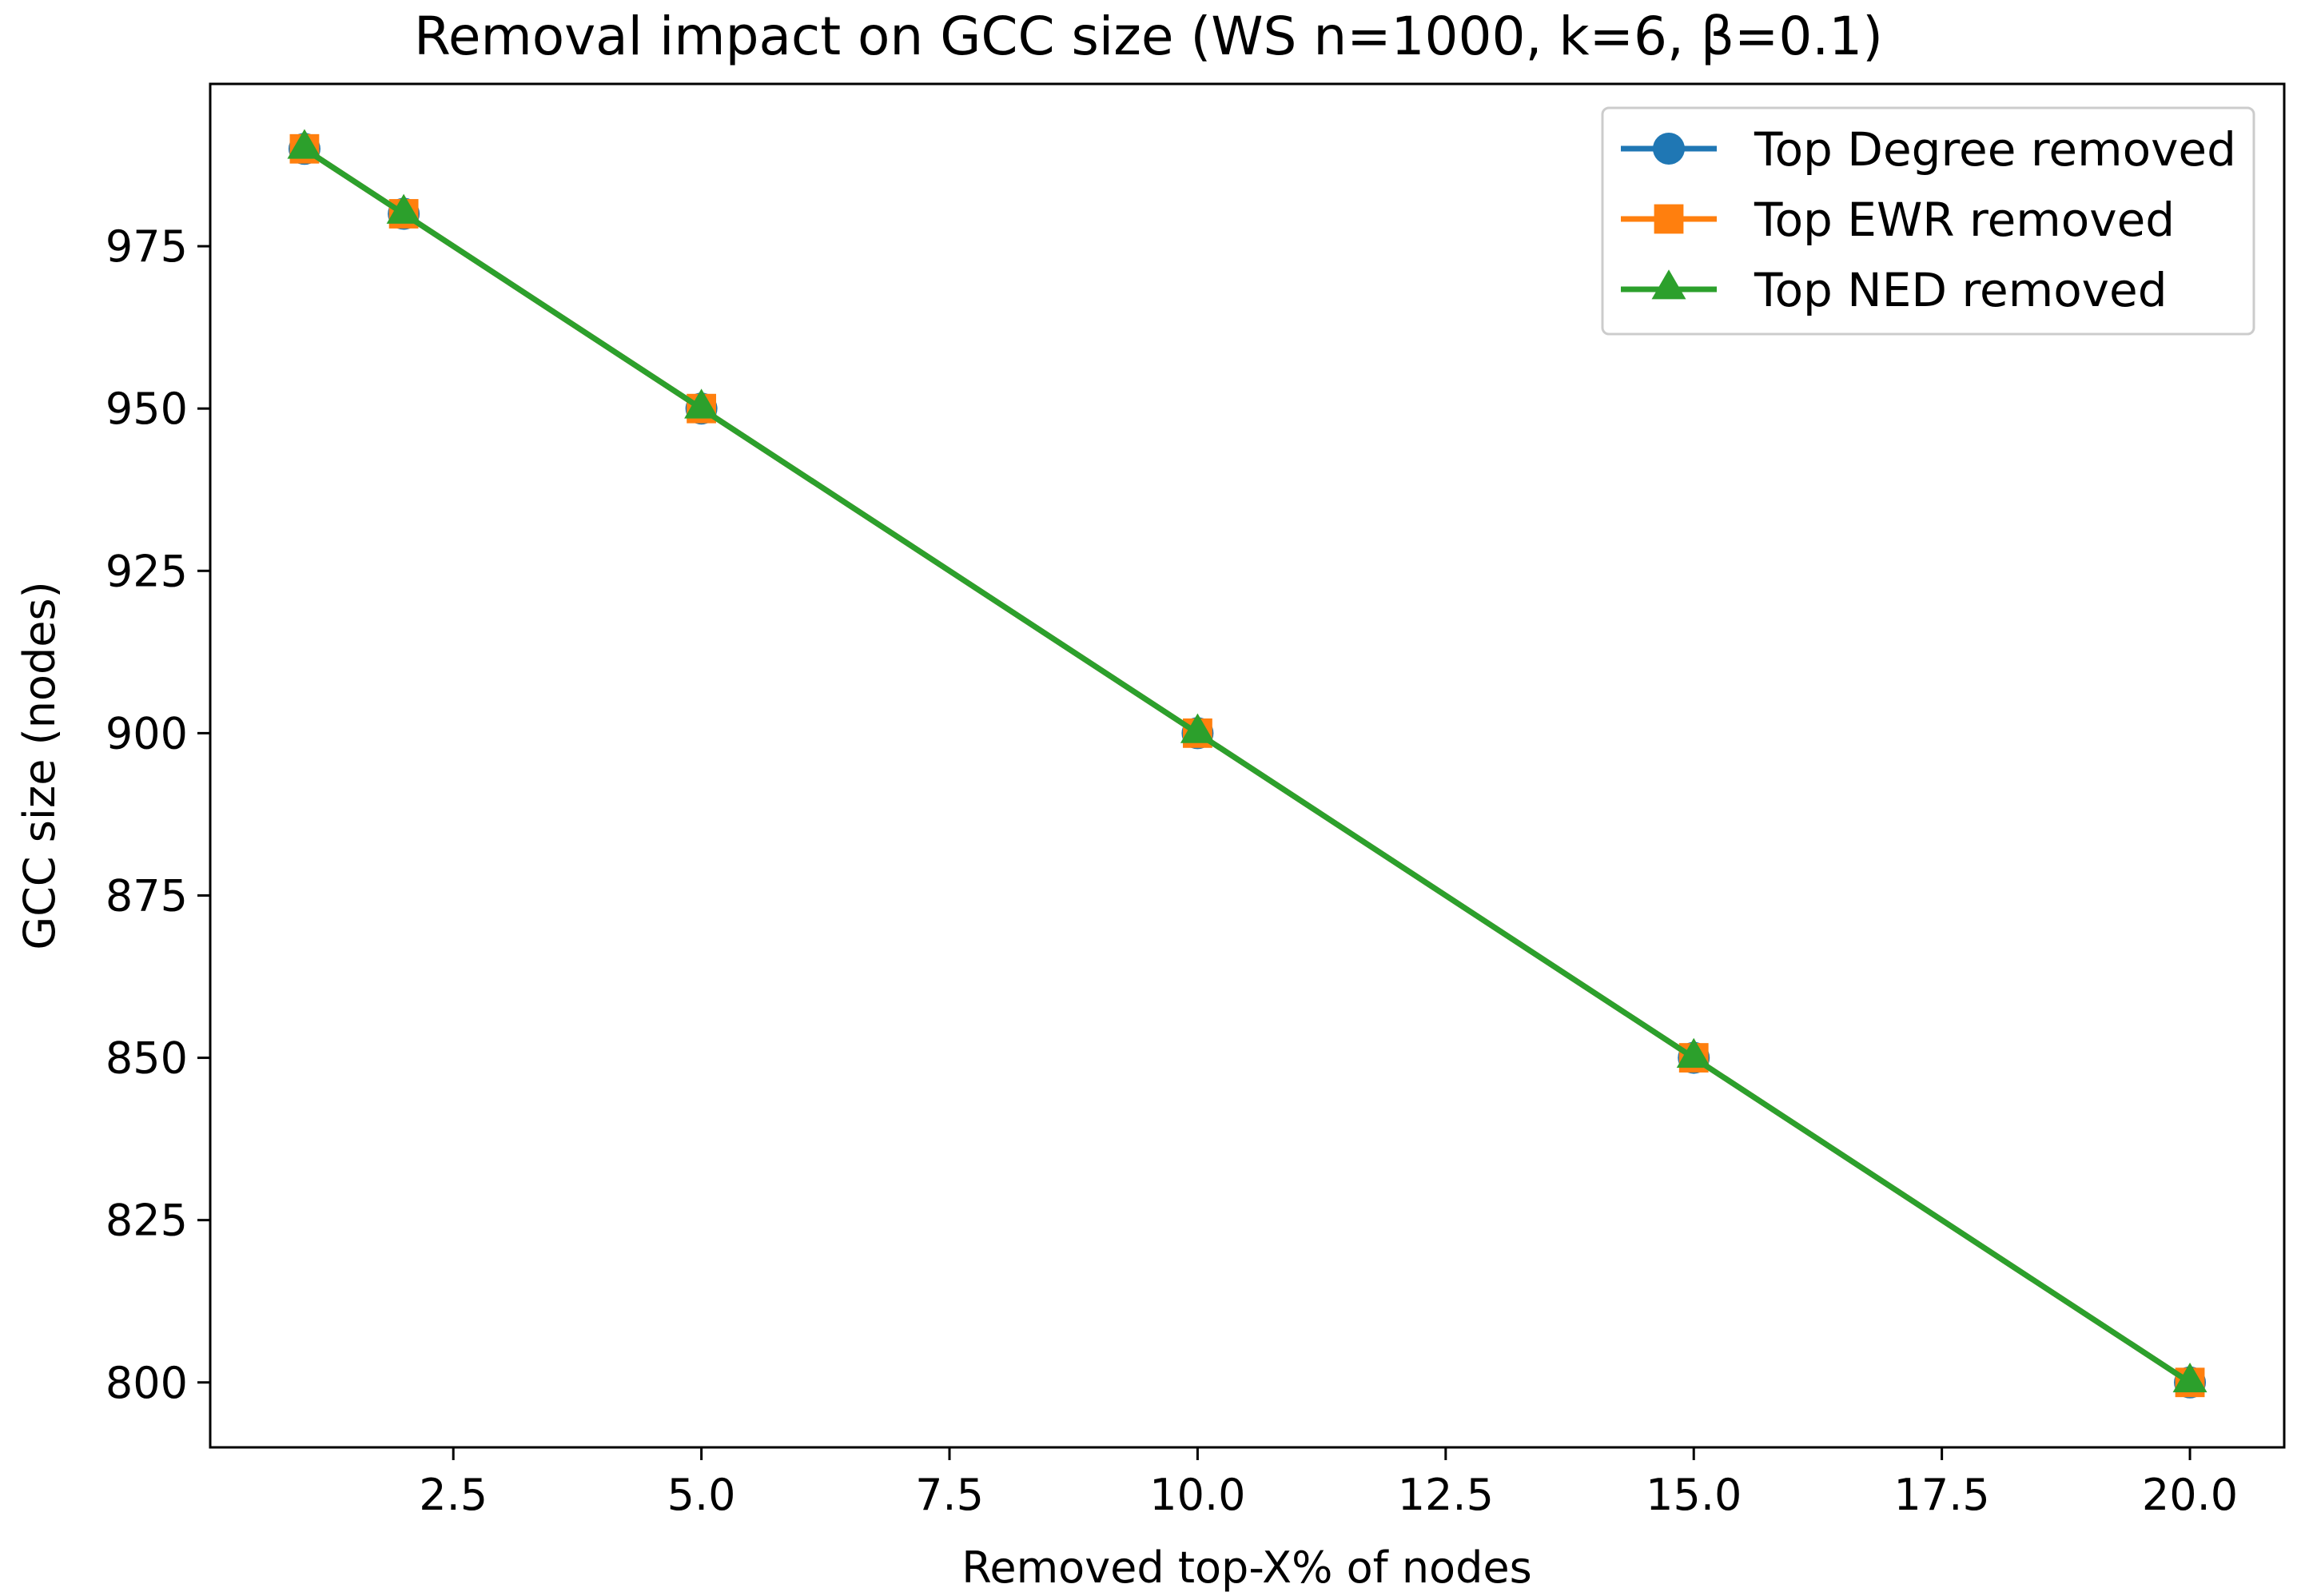 Image resolution: width=2297 pixels, height=1596 pixels. What do you see at coordinates (949, 1495) in the screenshot?
I see `x-tick-label: 7.5` at bounding box center [949, 1495].